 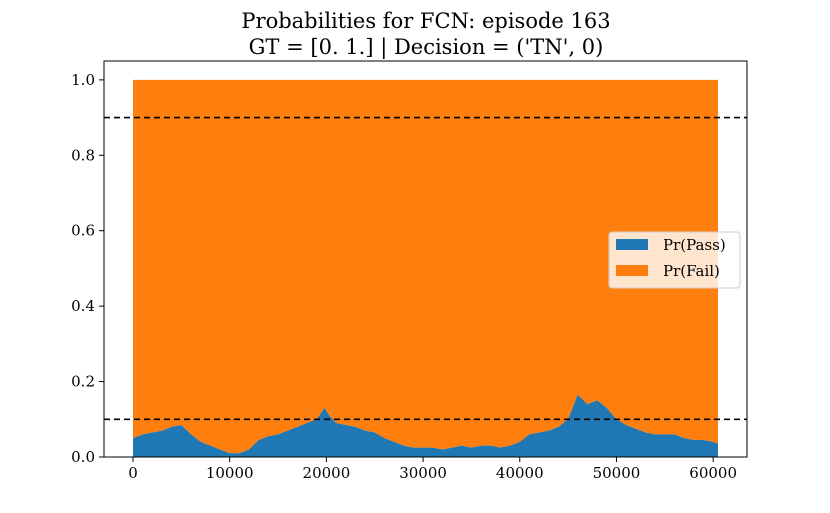 I want to click on legend-swatch-pr-fail, so click(x=632, y=270).